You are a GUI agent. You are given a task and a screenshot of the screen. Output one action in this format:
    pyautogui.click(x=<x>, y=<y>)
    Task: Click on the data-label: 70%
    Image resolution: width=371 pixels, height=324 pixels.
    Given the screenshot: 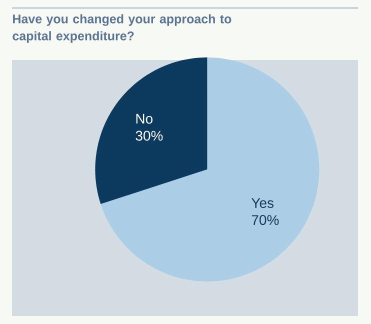 What is the action you would take?
    pyautogui.click(x=265, y=220)
    